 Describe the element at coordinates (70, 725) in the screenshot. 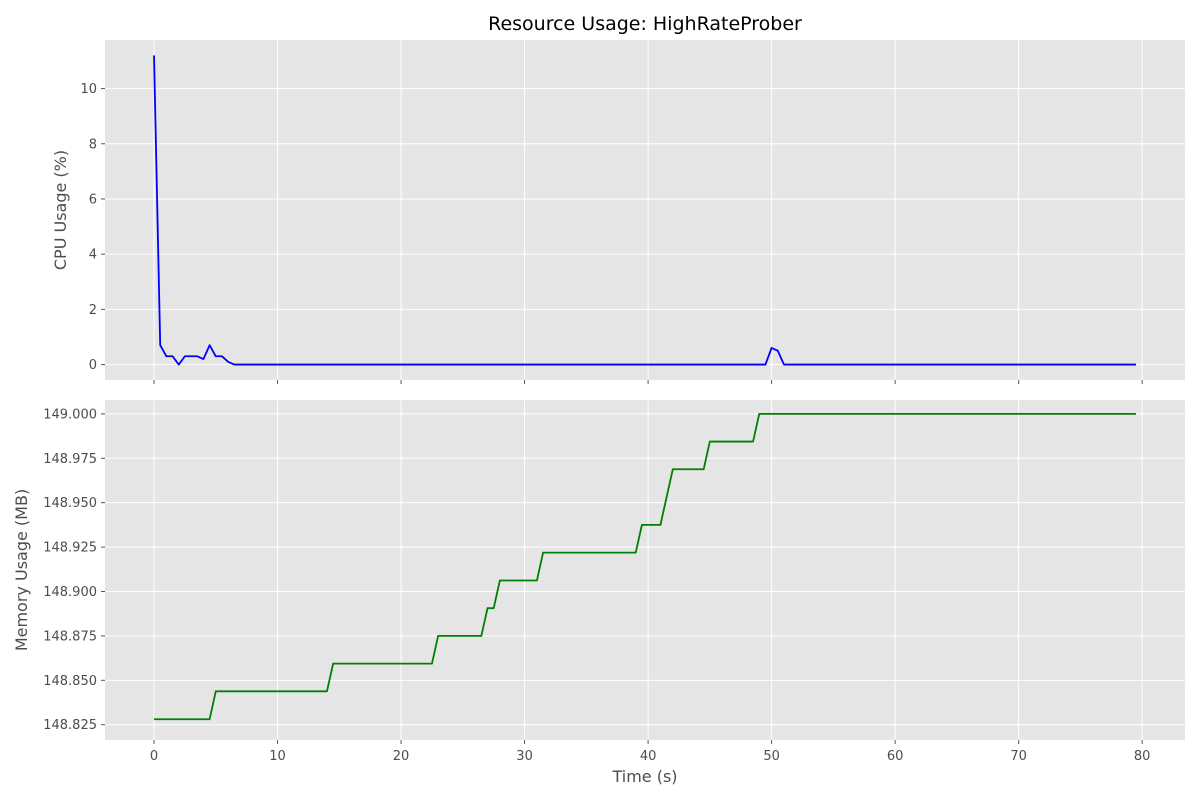

I see `memory-y-tick-label: 148.825` at that location.